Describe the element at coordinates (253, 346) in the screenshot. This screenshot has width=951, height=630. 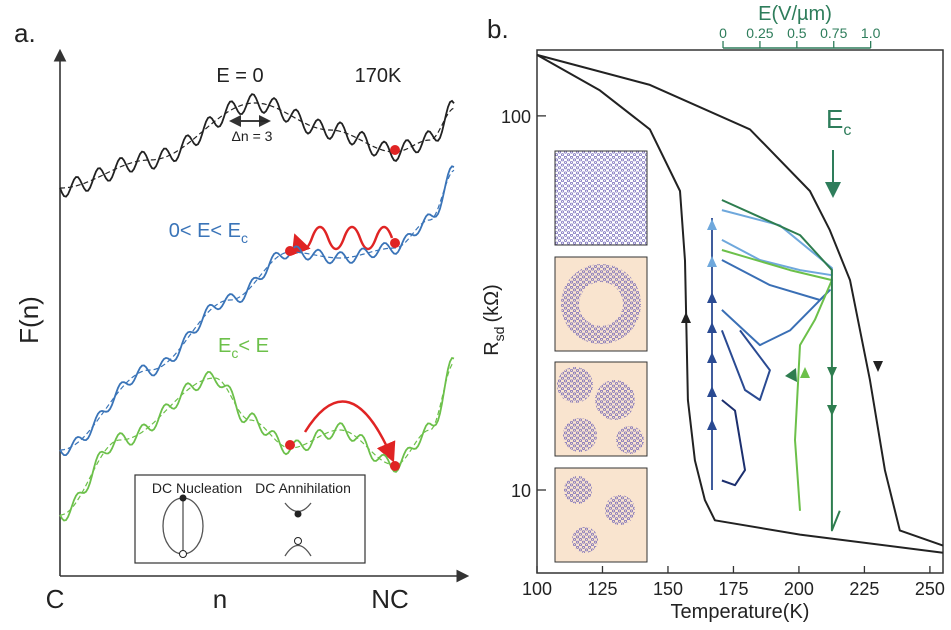
I see `text: < E` at that location.